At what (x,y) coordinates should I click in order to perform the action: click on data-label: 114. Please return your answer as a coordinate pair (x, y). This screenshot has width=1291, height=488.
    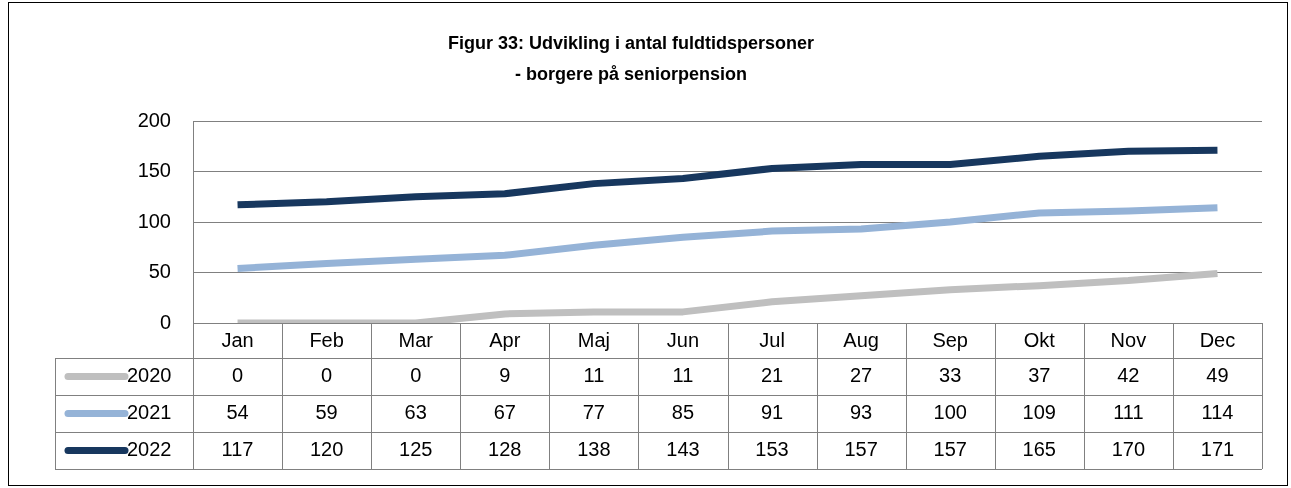
    Looking at the image, I should click on (1217, 412).